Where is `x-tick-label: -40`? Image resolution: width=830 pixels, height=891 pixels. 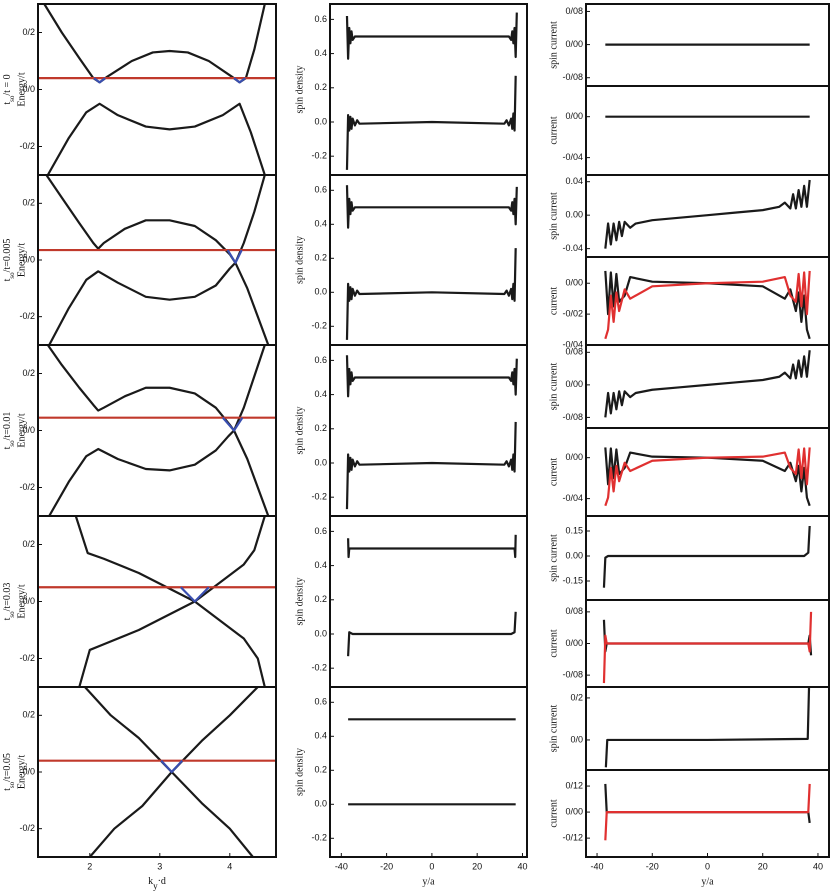
x-tick-label: -40 is located at coordinates (341, 866).